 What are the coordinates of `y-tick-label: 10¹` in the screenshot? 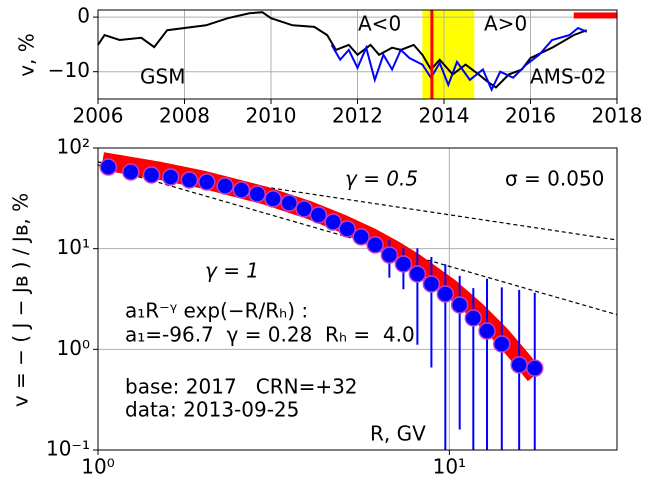 It's located at (73, 247).